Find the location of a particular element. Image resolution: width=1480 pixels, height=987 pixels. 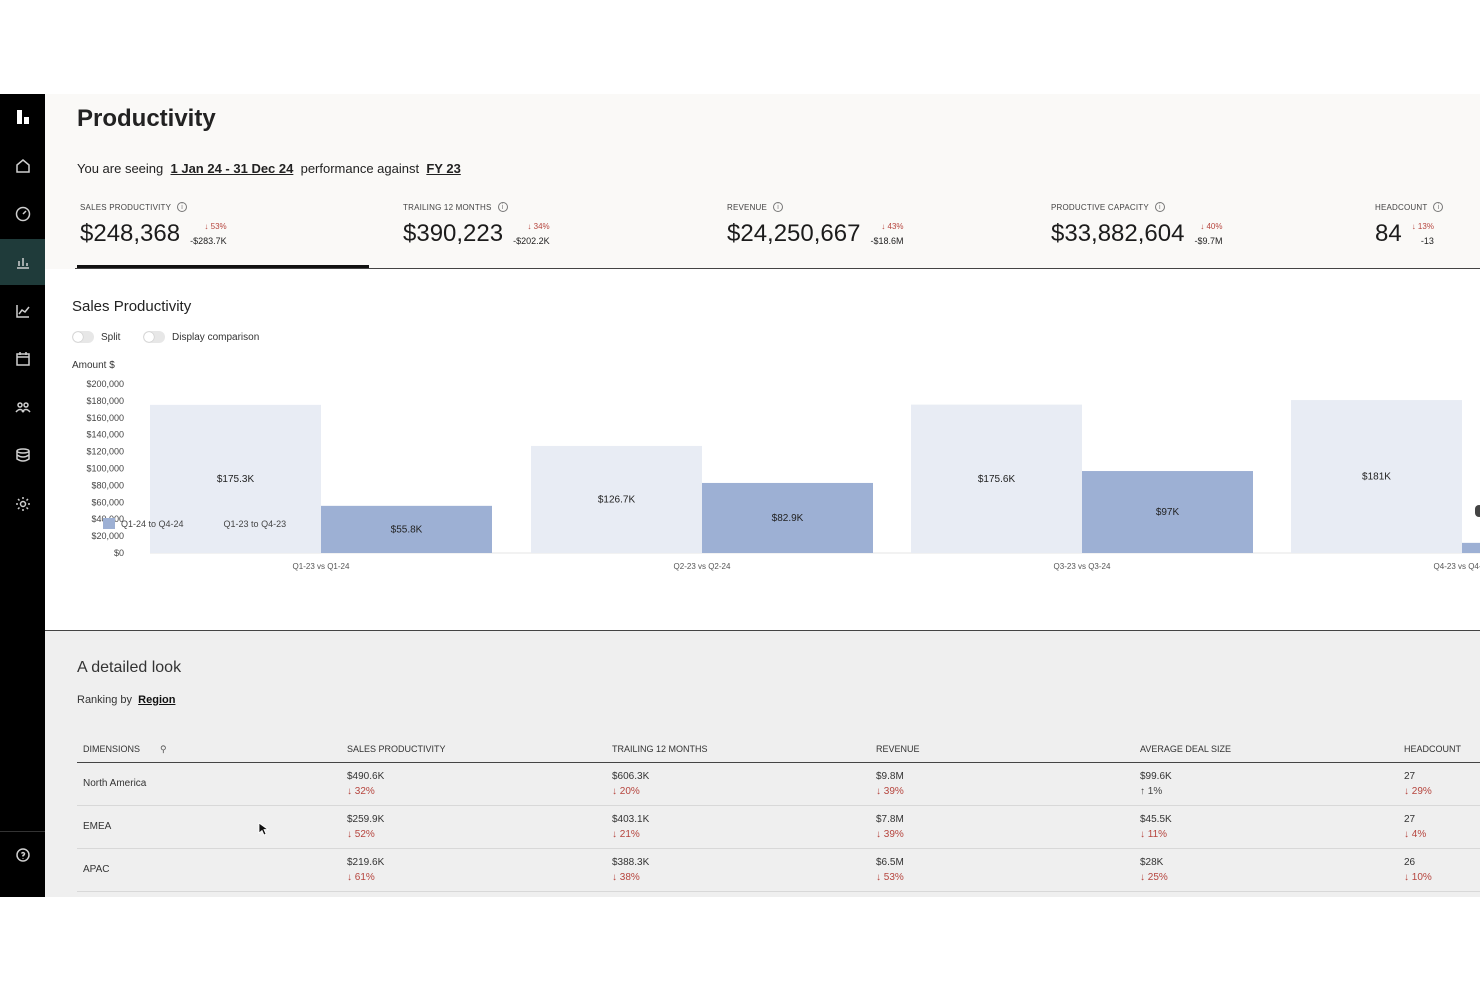

chart-title: Sales Productivity is located at coordinates (132, 306).